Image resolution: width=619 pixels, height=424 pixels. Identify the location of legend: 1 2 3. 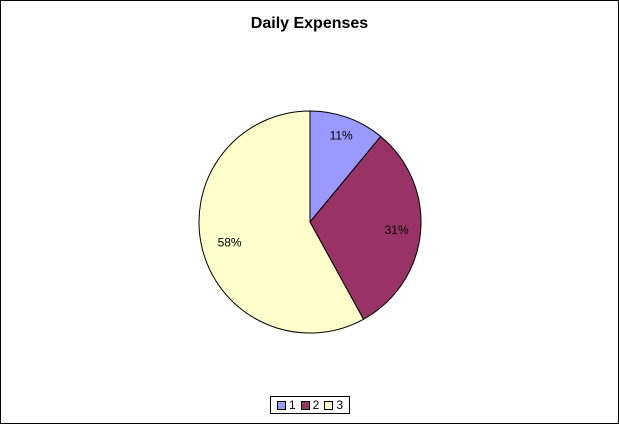
(310, 405).